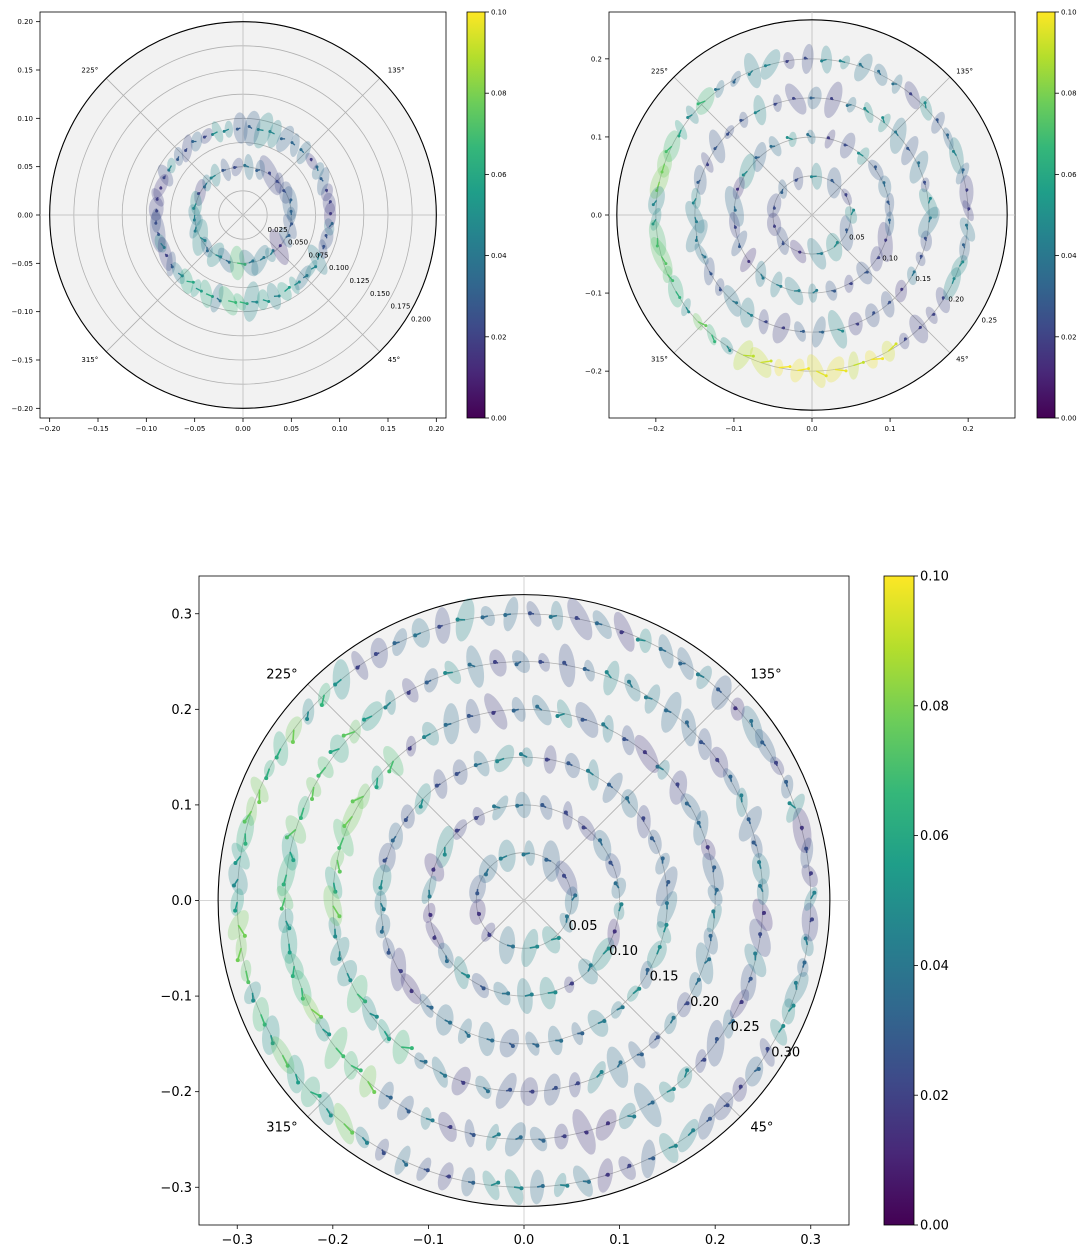 Image resolution: width=1082 pixels, height=1250 pixels. I want to click on y-tick-label: 0.1, so click(181, 805).